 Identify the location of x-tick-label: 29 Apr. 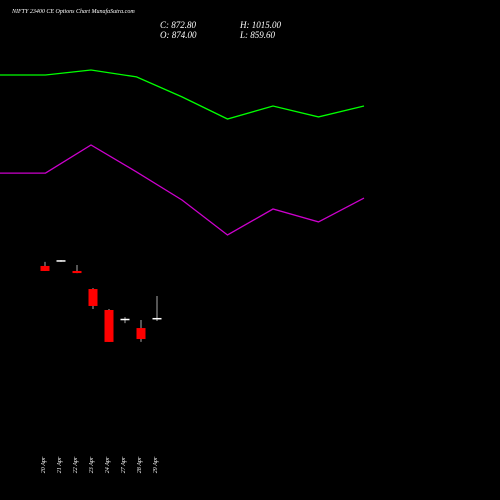
(156, 464).